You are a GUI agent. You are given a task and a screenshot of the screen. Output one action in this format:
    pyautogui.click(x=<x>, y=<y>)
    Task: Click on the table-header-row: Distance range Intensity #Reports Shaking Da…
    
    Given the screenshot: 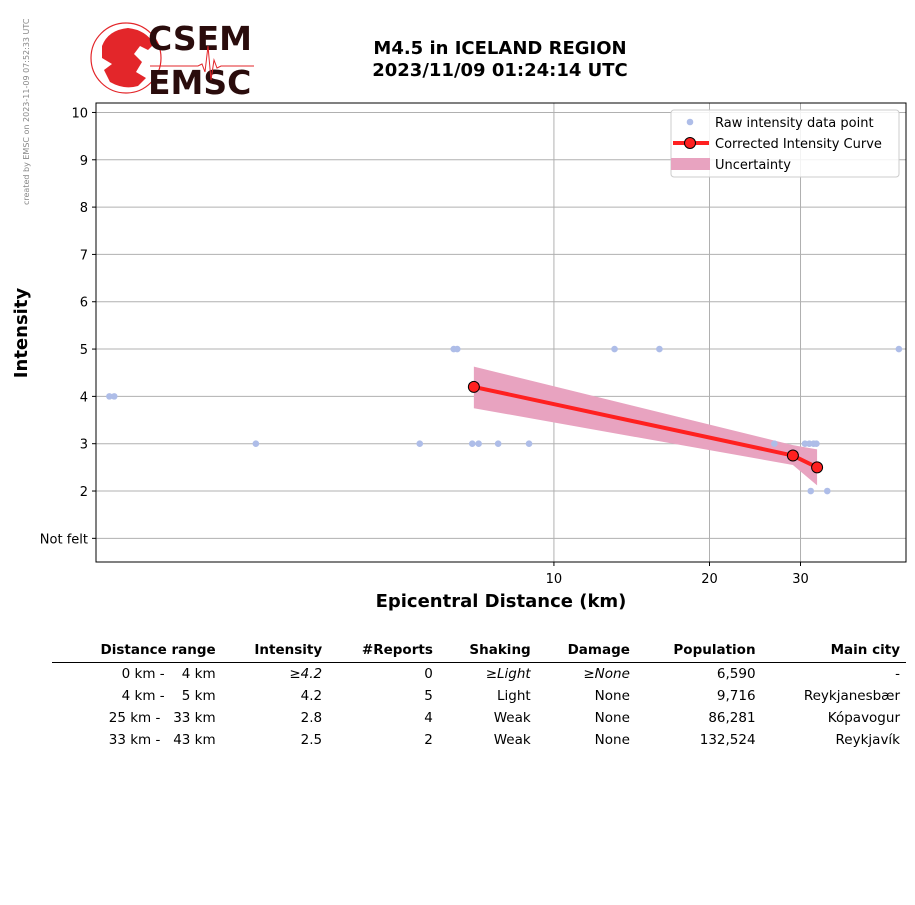 What is the action you would take?
    pyautogui.click(x=479, y=651)
    